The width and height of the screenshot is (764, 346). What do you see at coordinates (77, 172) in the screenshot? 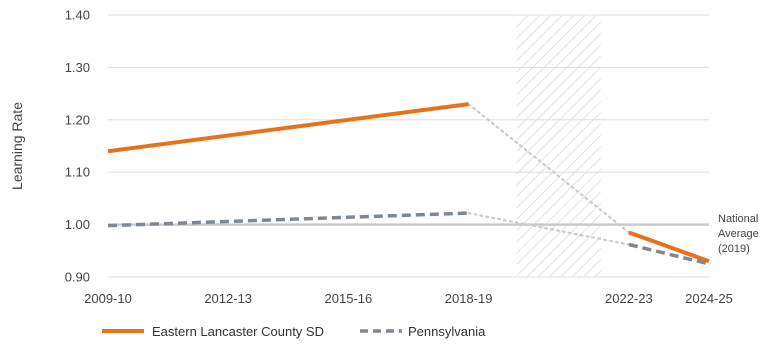
I see `y-tick-label: 1.10` at bounding box center [77, 172].